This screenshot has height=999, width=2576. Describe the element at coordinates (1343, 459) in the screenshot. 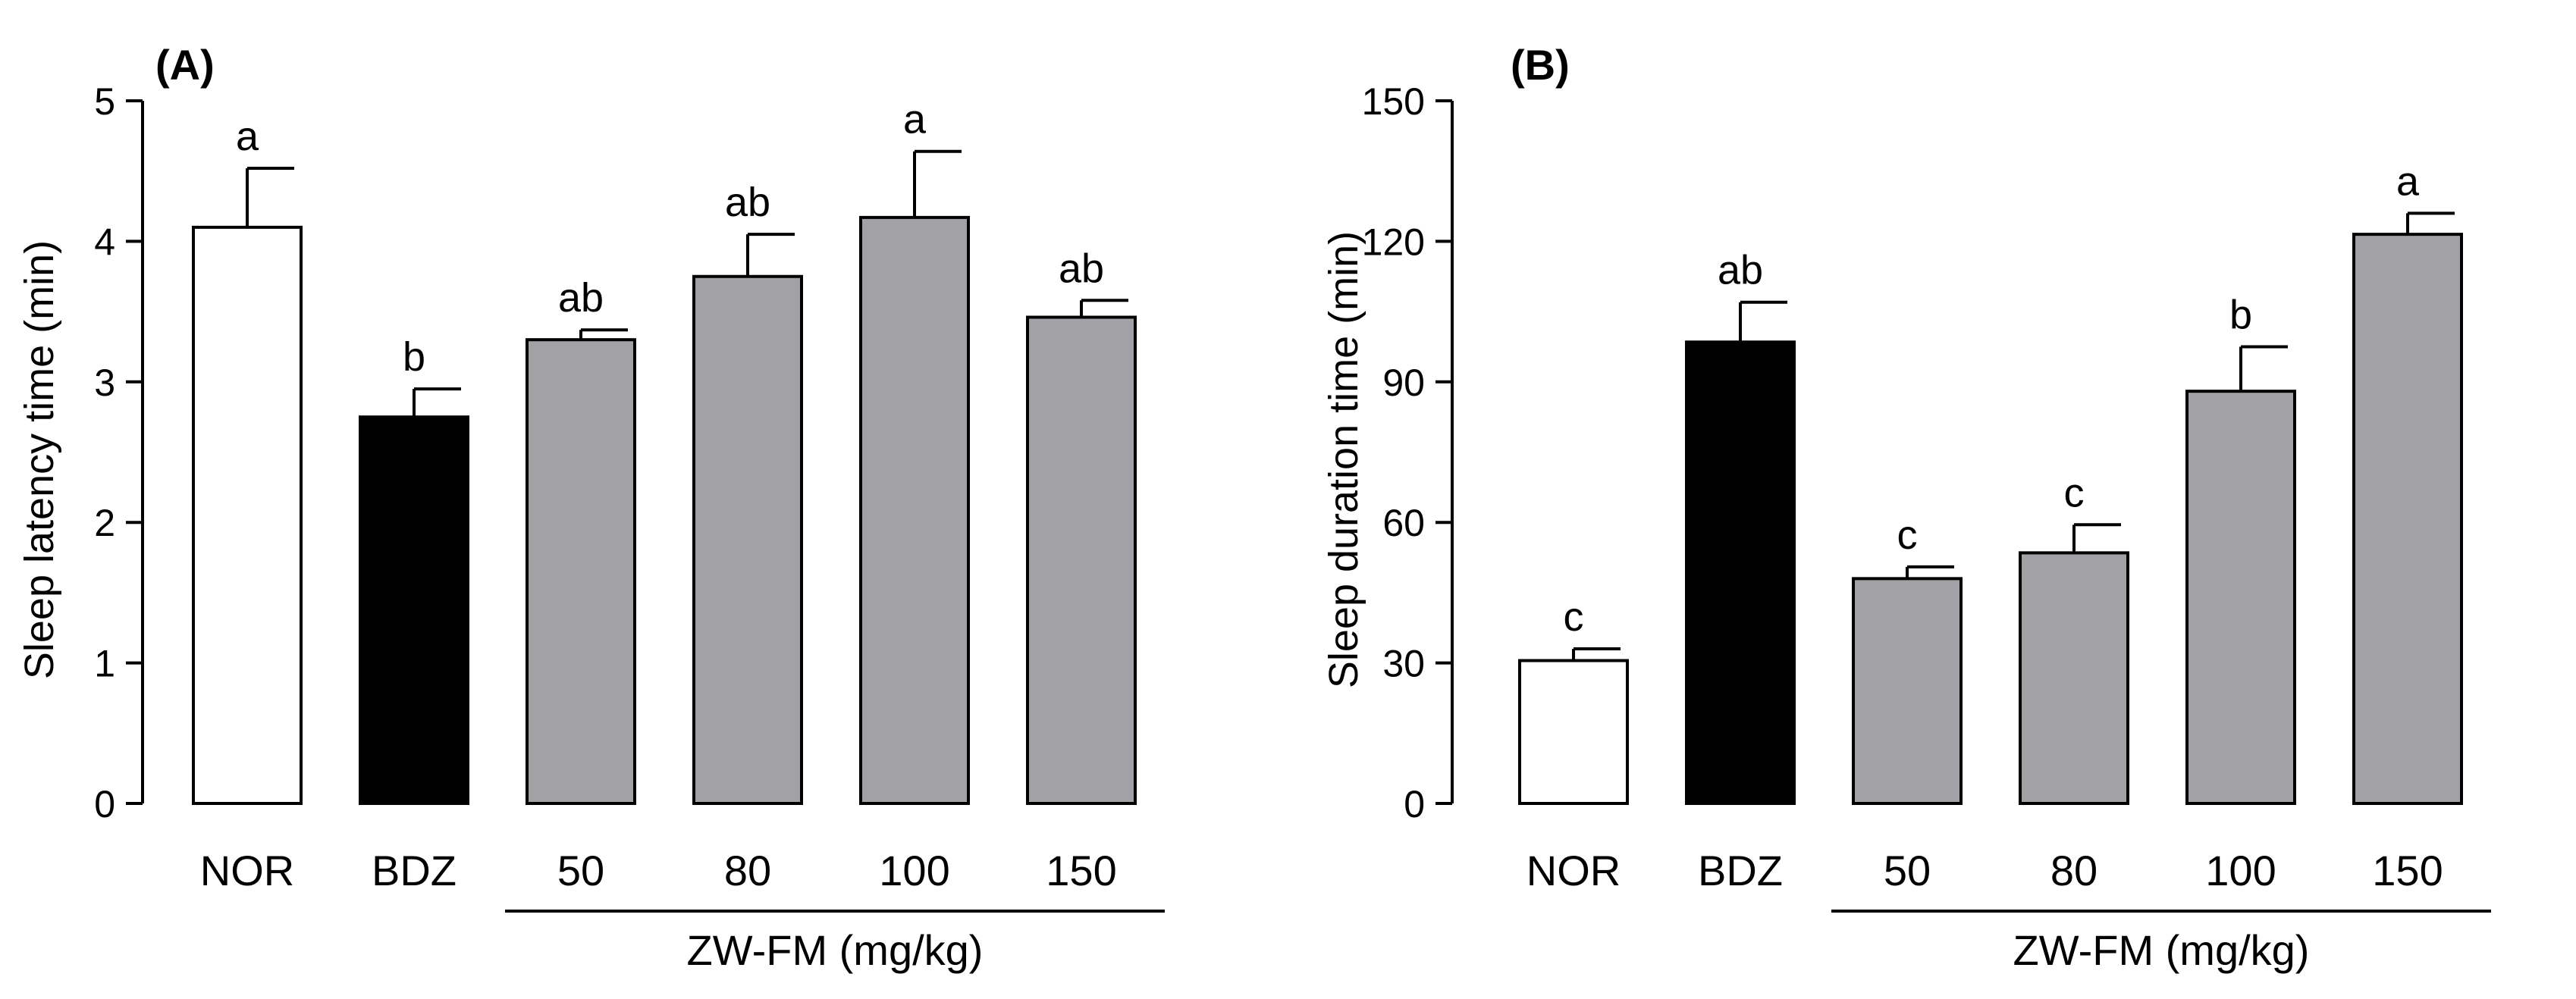

I see `y-axis-label: Sleep duration time (min)` at that location.